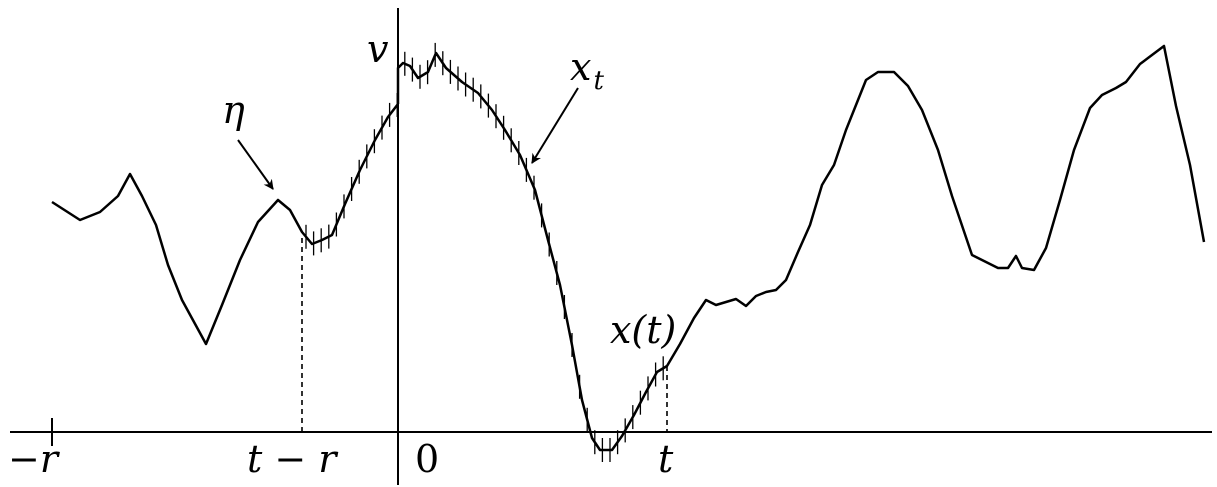  I want to click on label-x_t-base: x, so click(580, 67).